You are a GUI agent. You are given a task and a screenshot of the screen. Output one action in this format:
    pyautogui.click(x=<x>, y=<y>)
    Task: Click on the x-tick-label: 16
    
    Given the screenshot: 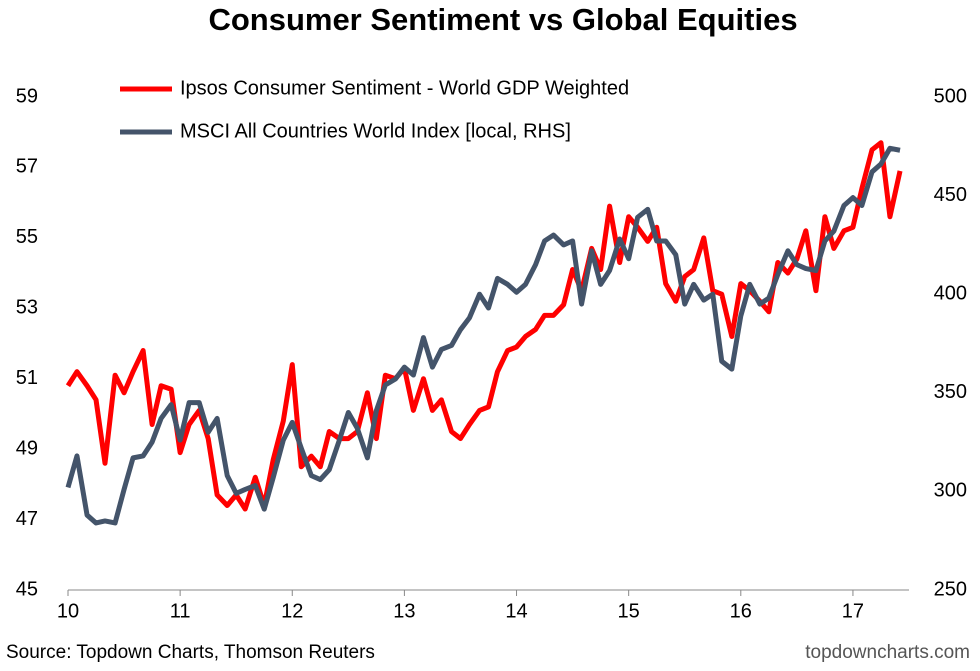 What is the action you would take?
    pyautogui.click(x=741, y=611)
    